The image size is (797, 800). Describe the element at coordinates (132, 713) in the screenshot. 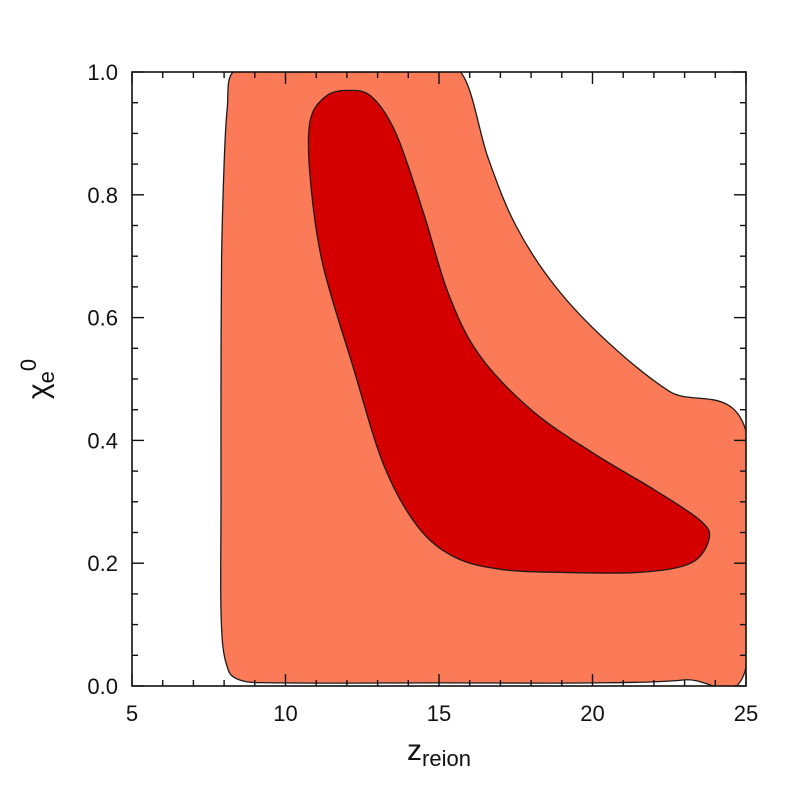

I see `x-tick-label: 5` at that location.